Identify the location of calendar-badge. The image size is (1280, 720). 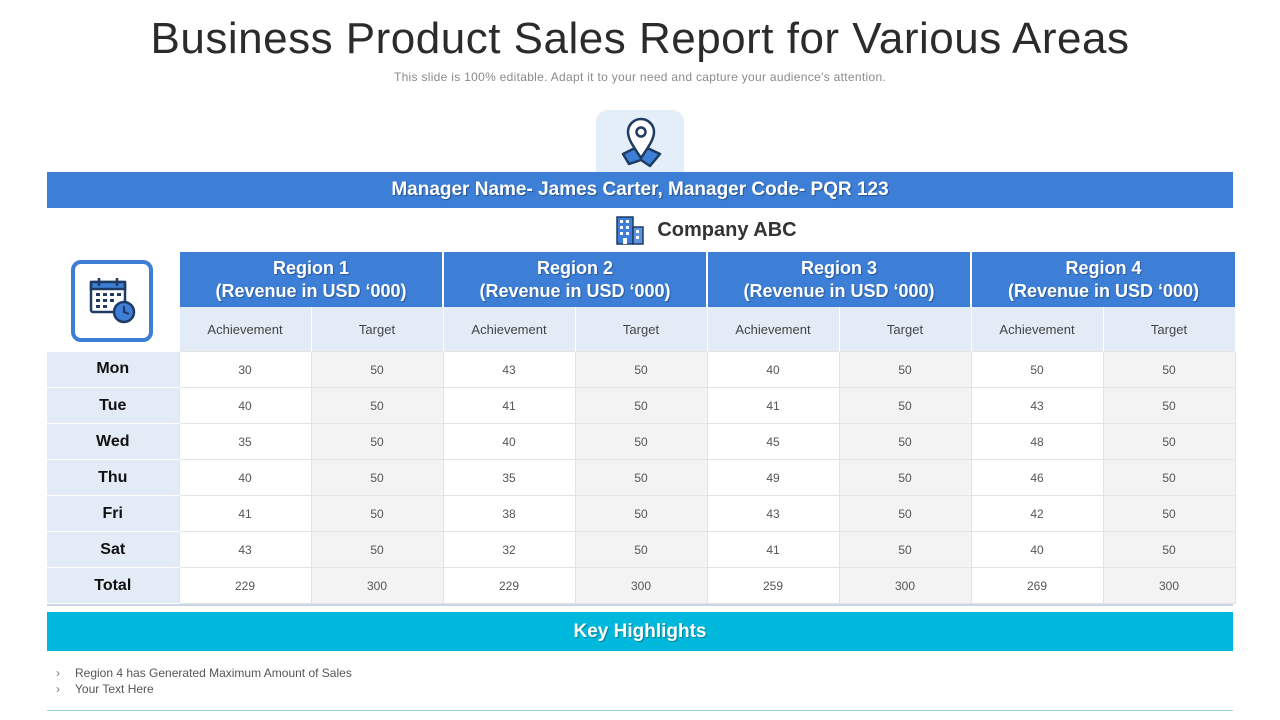
(112, 301).